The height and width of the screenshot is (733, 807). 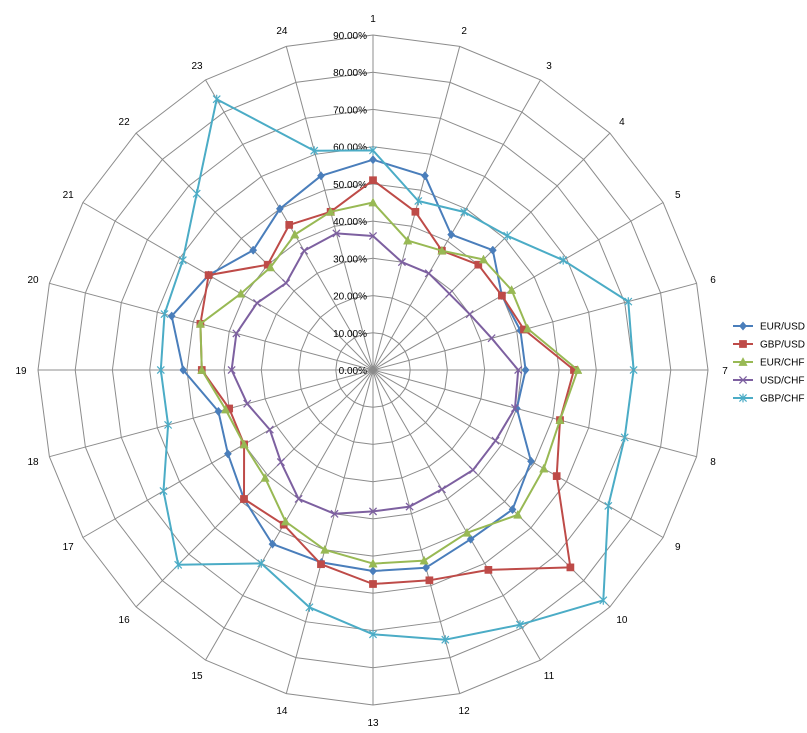 I want to click on category-label: 3, so click(x=549, y=66).